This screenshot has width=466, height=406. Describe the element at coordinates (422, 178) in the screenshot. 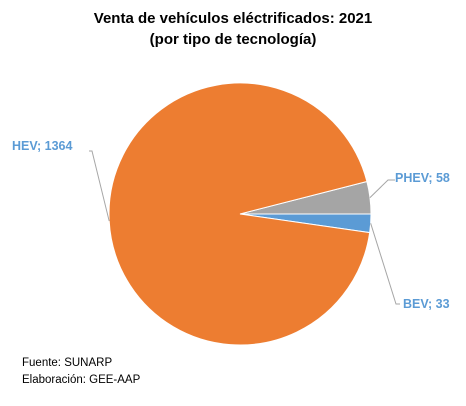

I see `data-label-phev: PHEV; 58` at that location.